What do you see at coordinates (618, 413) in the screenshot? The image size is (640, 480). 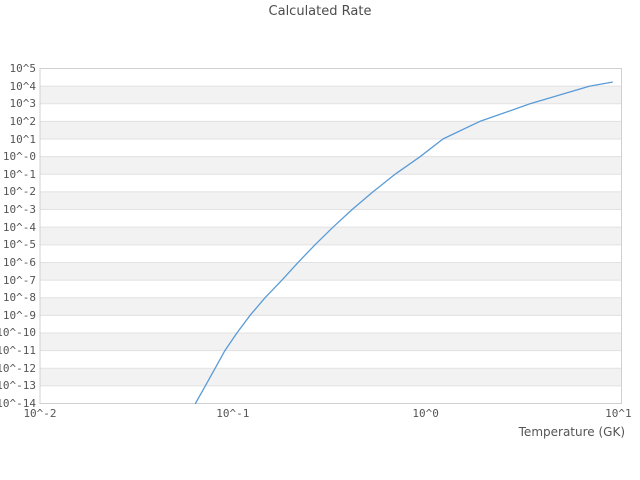 I see `x-tick-label: 10^1` at bounding box center [618, 413].